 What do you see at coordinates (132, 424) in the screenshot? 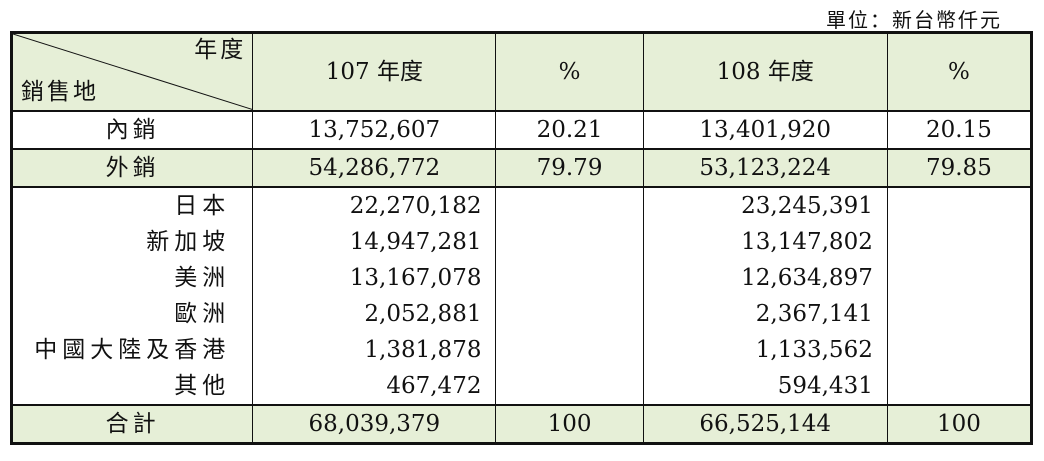
I see `total-label: 合計` at bounding box center [132, 424].